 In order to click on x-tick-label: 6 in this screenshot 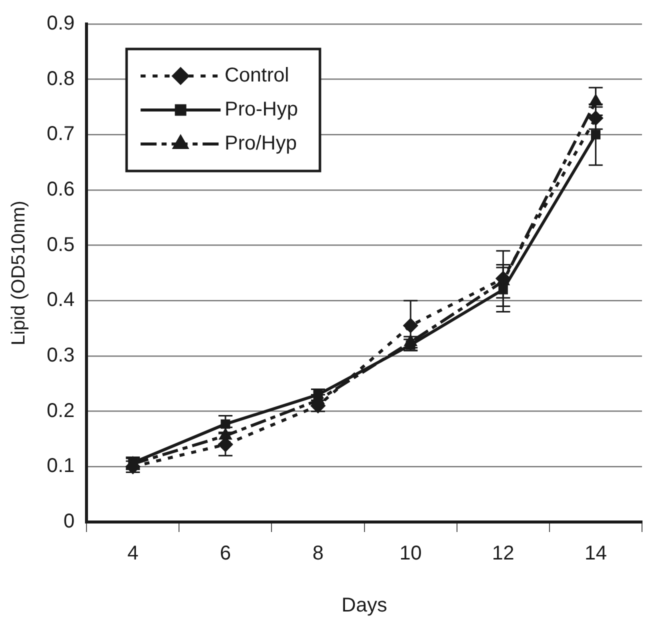, I will do `click(226, 553)`.